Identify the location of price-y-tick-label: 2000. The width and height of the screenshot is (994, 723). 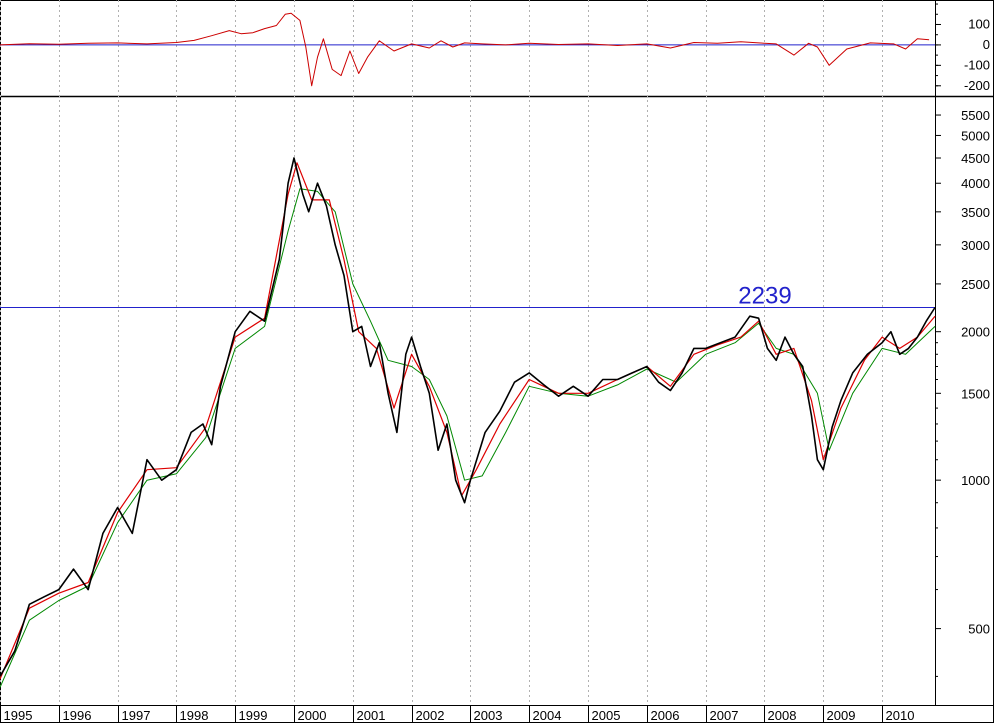
(975, 332).